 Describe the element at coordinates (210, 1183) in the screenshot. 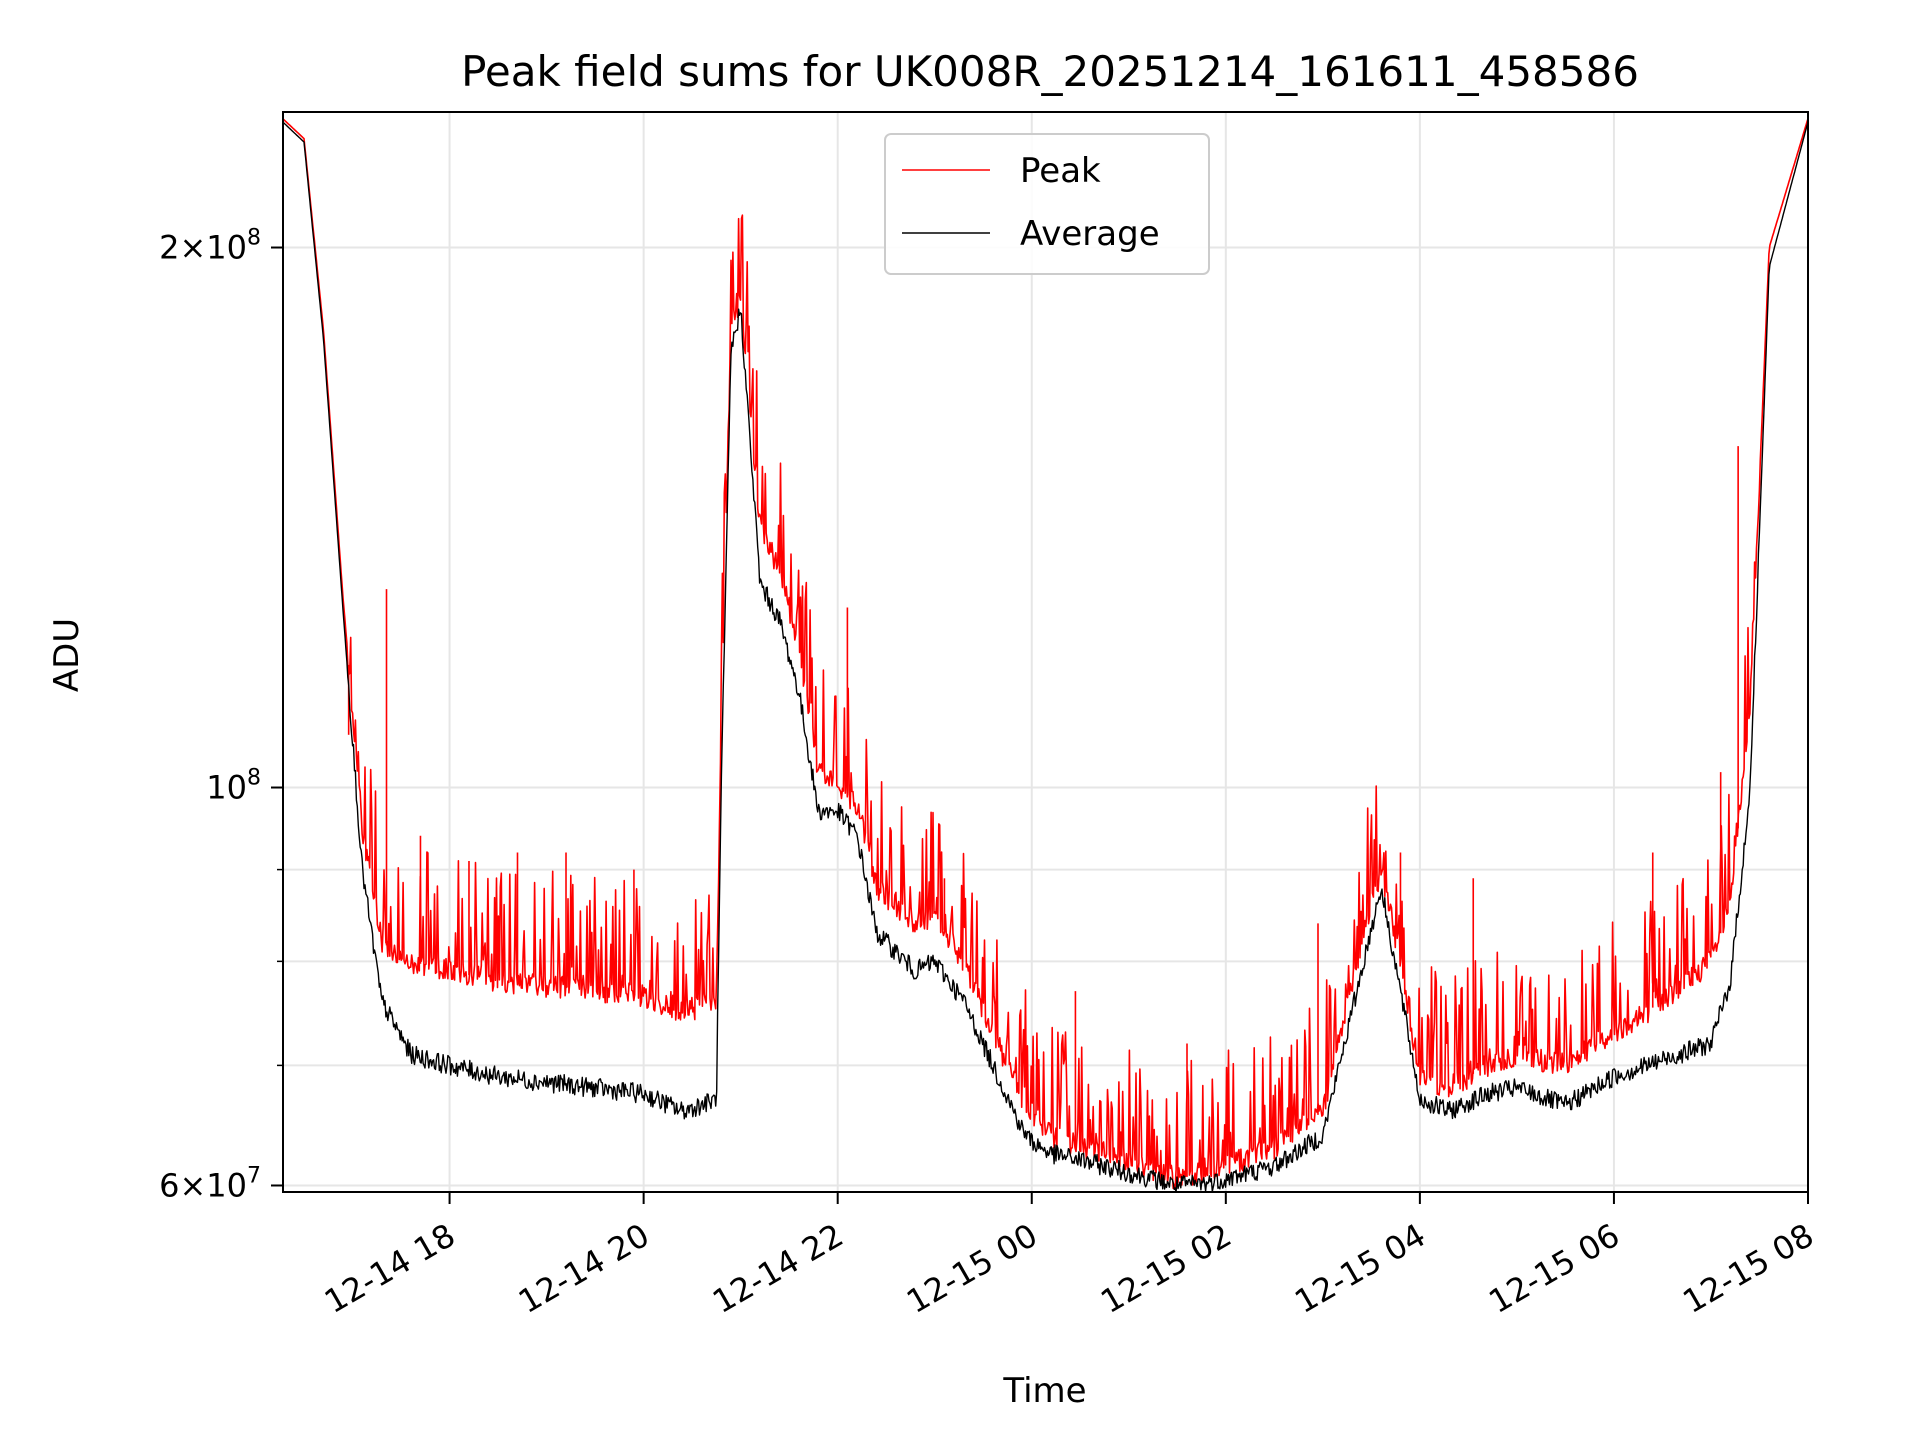

I see `y-tick-label: 6×107` at that location.